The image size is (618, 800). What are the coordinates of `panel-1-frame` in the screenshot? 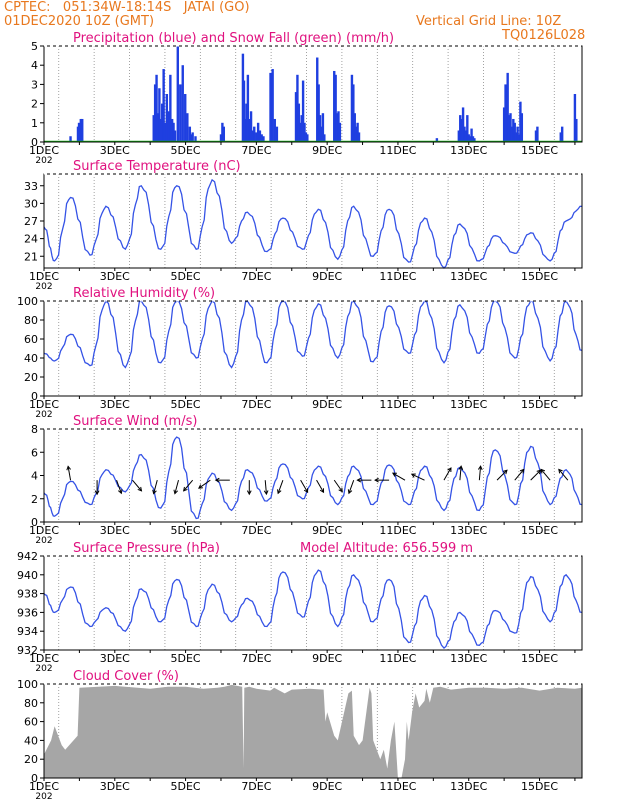 It's located at (313, 94).